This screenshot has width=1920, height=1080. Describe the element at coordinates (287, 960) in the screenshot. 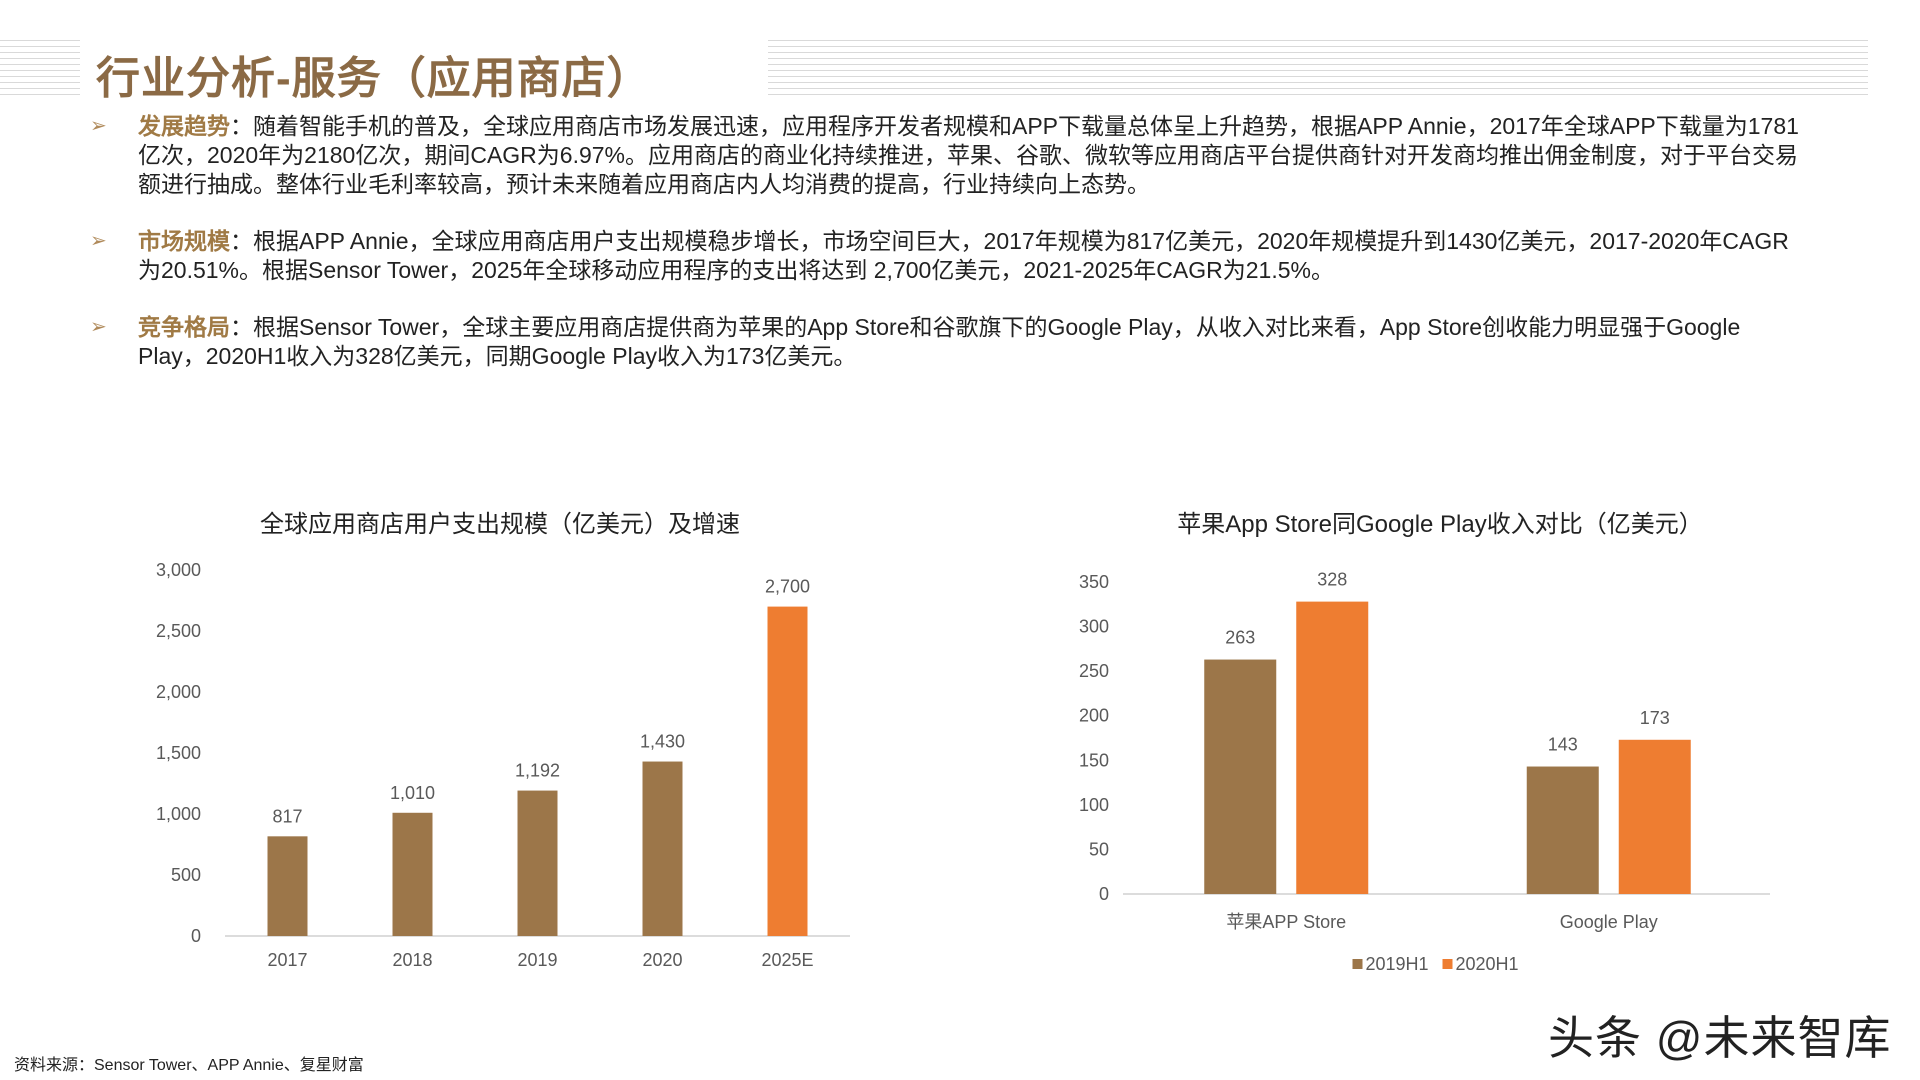

I see `x-tick-label: 2017` at that location.